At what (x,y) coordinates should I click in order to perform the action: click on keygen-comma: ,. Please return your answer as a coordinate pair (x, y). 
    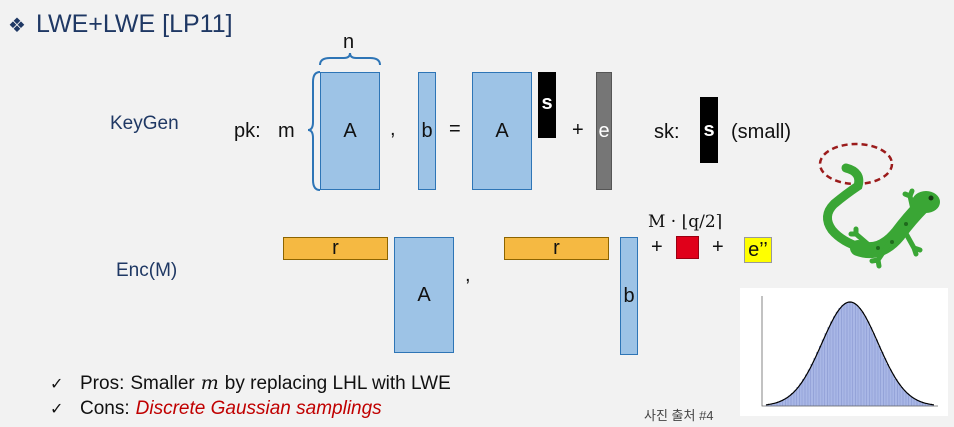
    Looking at the image, I should click on (393, 129).